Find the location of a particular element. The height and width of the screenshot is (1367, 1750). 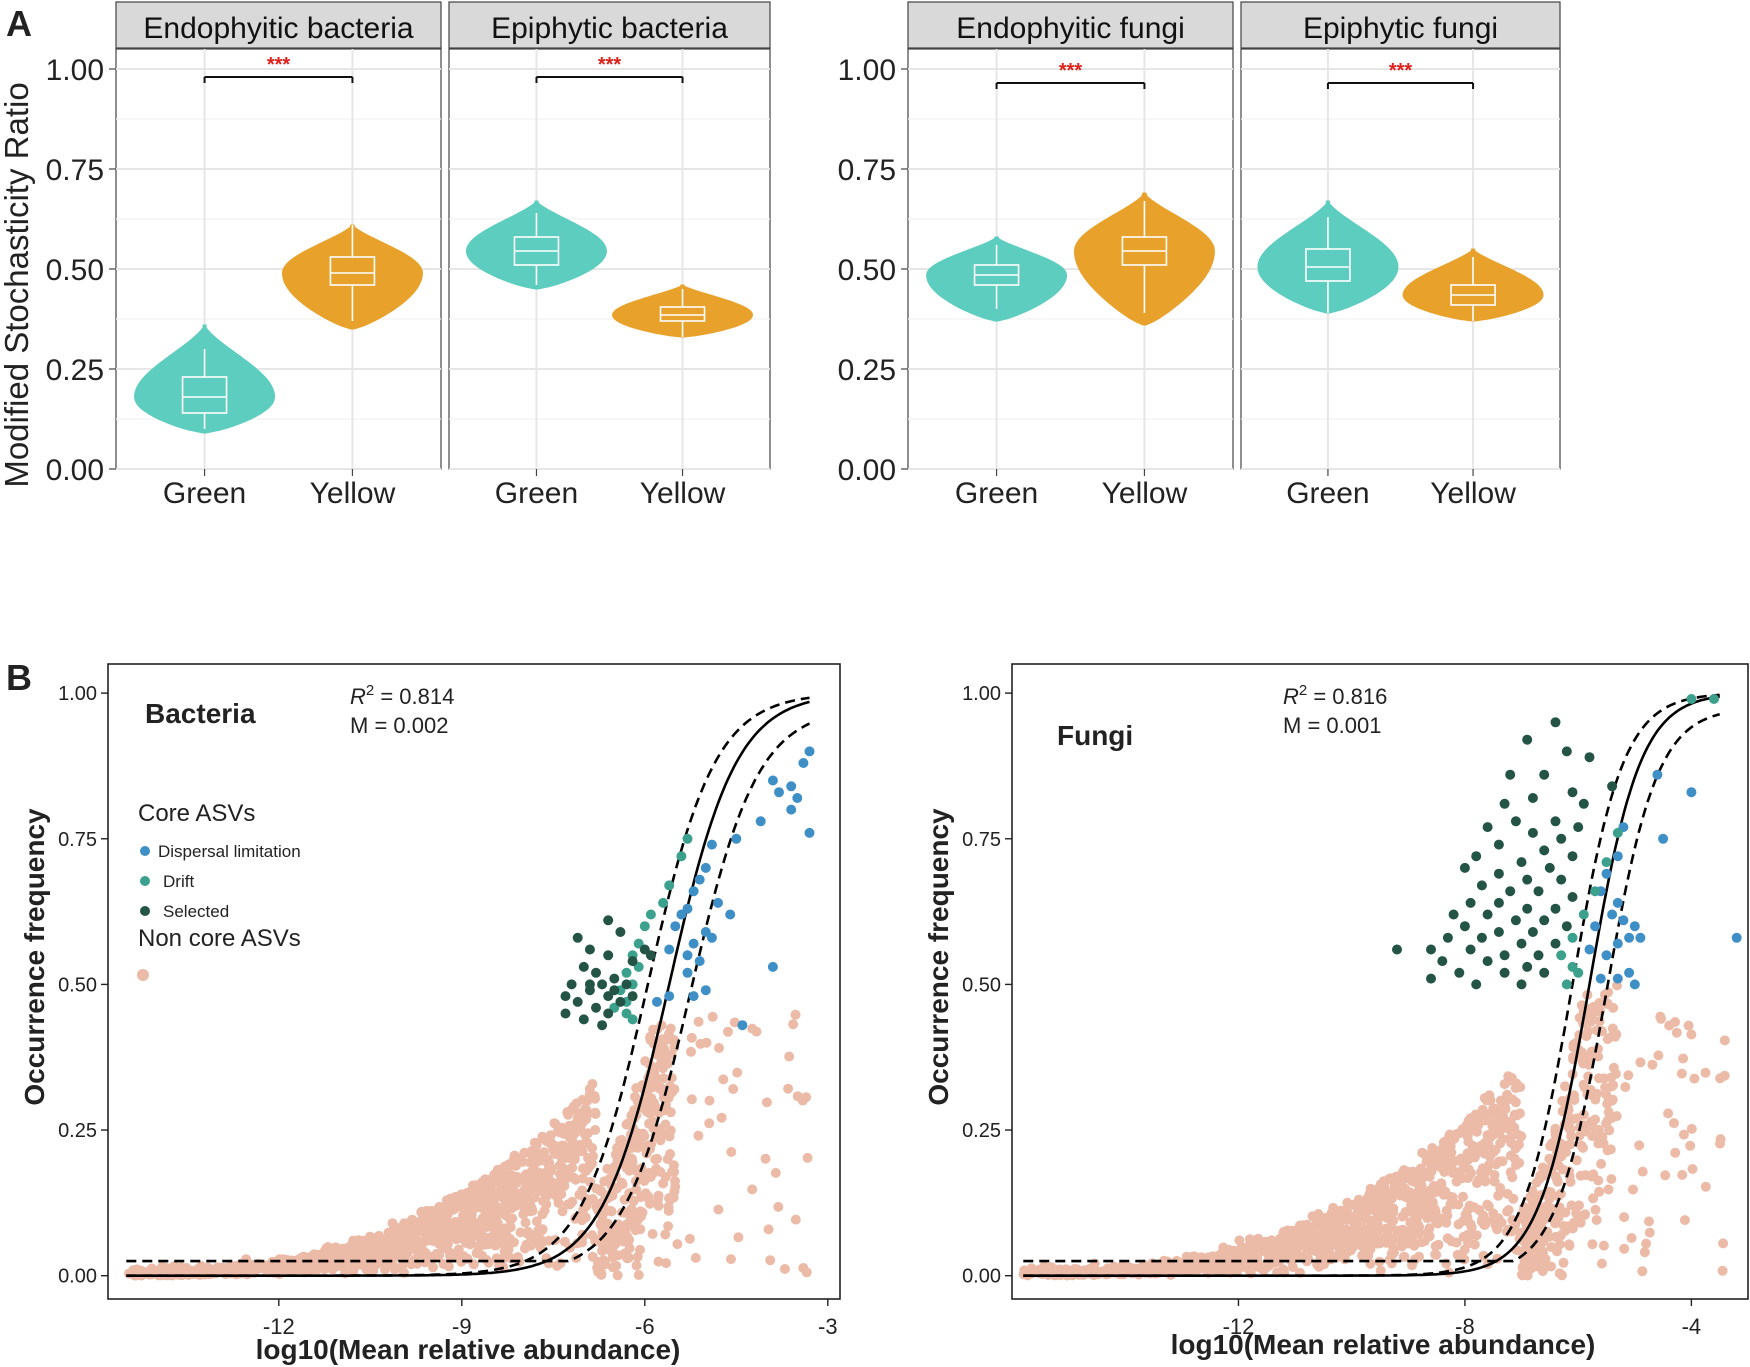

fungi-y-tick-label-0: 0.00 is located at coordinates (981, 1277).